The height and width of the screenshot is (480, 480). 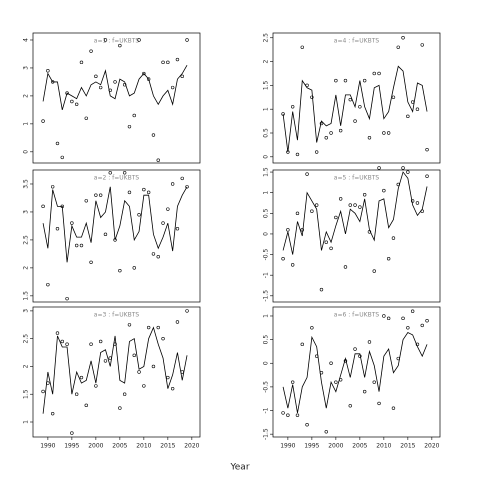 What do you see at coordinates (117, 178) in the screenshot?
I see `panel-title: a=2 : f=UKBTS` at bounding box center [117, 178].